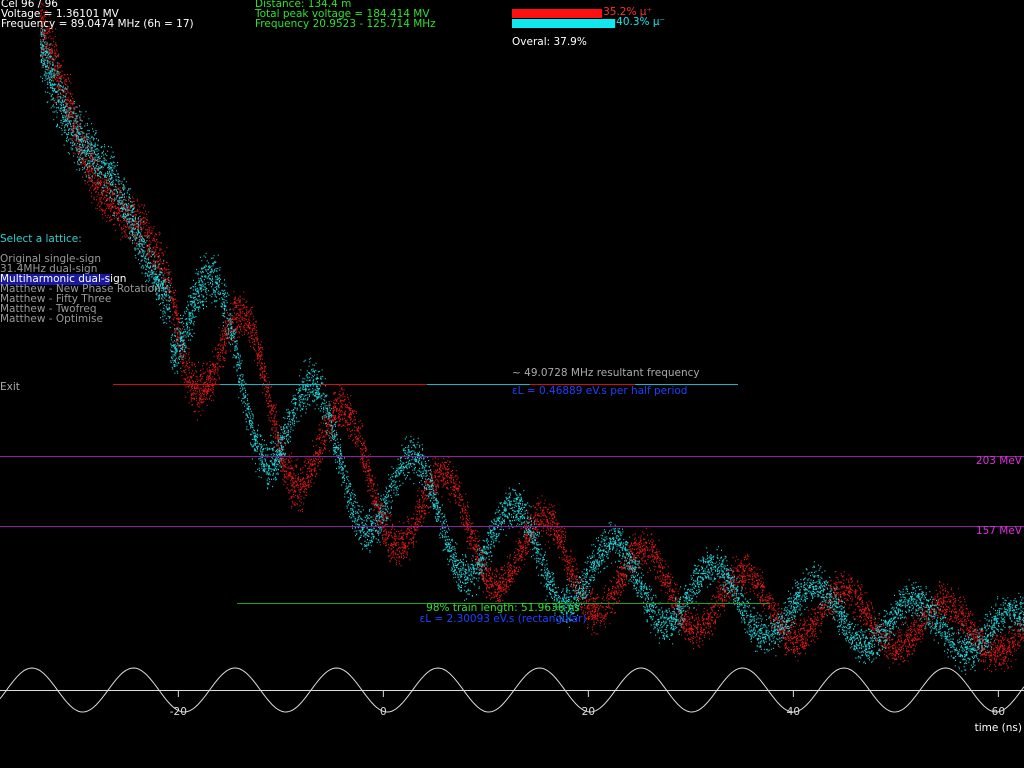 The width and height of the screenshot is (1024, 768). What do you see at coordinates (303, 5) in the screenshot?
I see `distance-label: Distance: 134.4 m` at bounding box center [303, 5].